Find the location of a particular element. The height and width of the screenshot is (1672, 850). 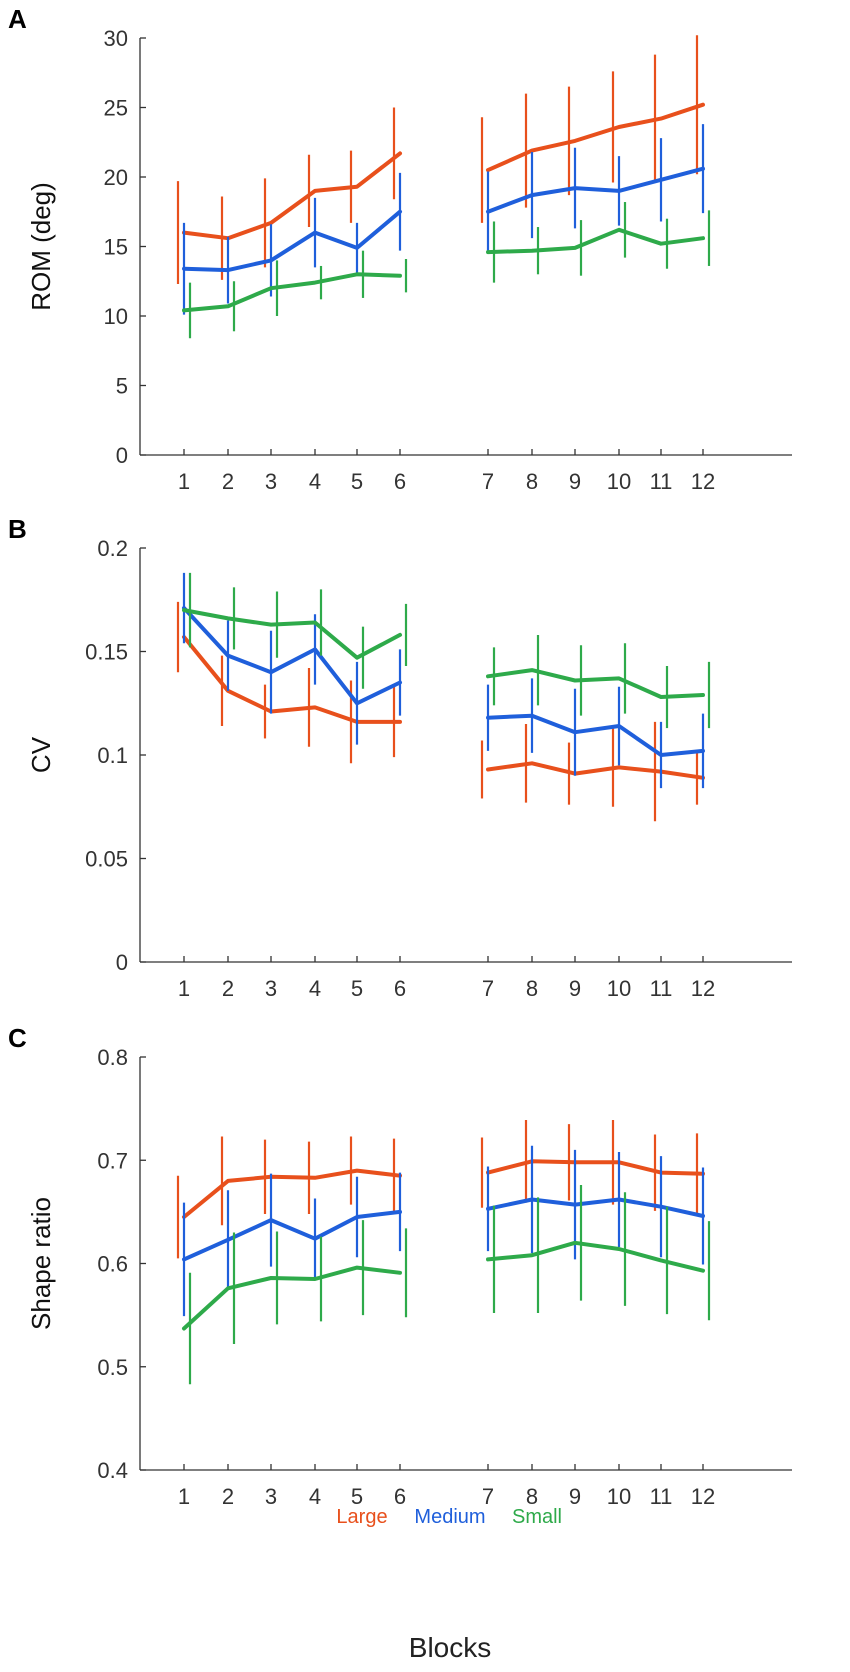

panel-a-y-tick-label: 5 is located at coordinates (122, 386).